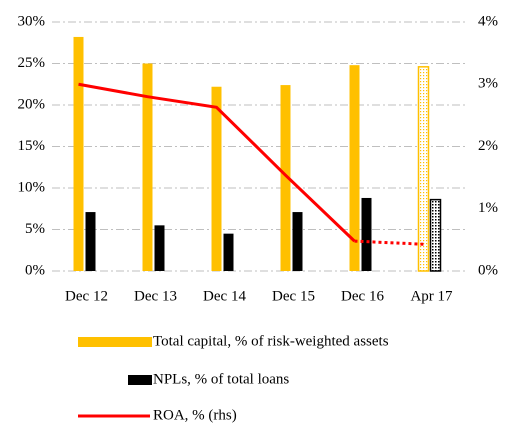 This screenshot has width=505, height=431. What do you see at coordinates (488, 84) in the screenshot?
I see `y2-tick-label: 3%` at bounding box center [488, 84].